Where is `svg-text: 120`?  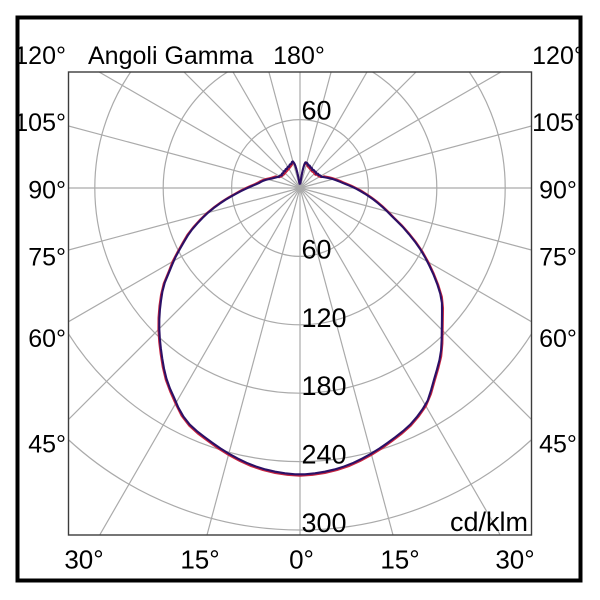
svg-text: 120 is located at coordinates (324, 318).